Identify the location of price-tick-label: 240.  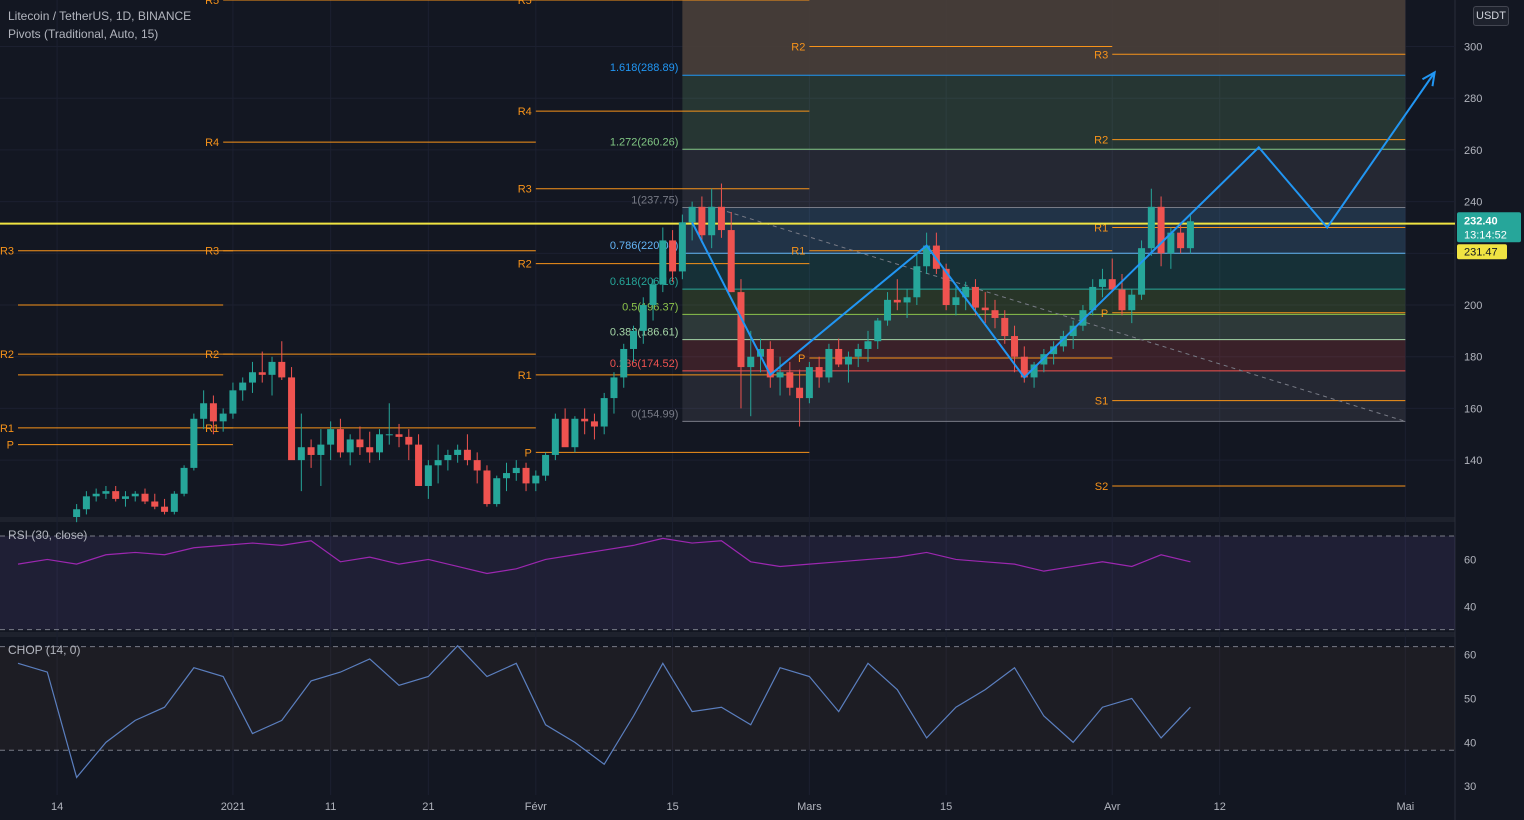
(1473, 203).